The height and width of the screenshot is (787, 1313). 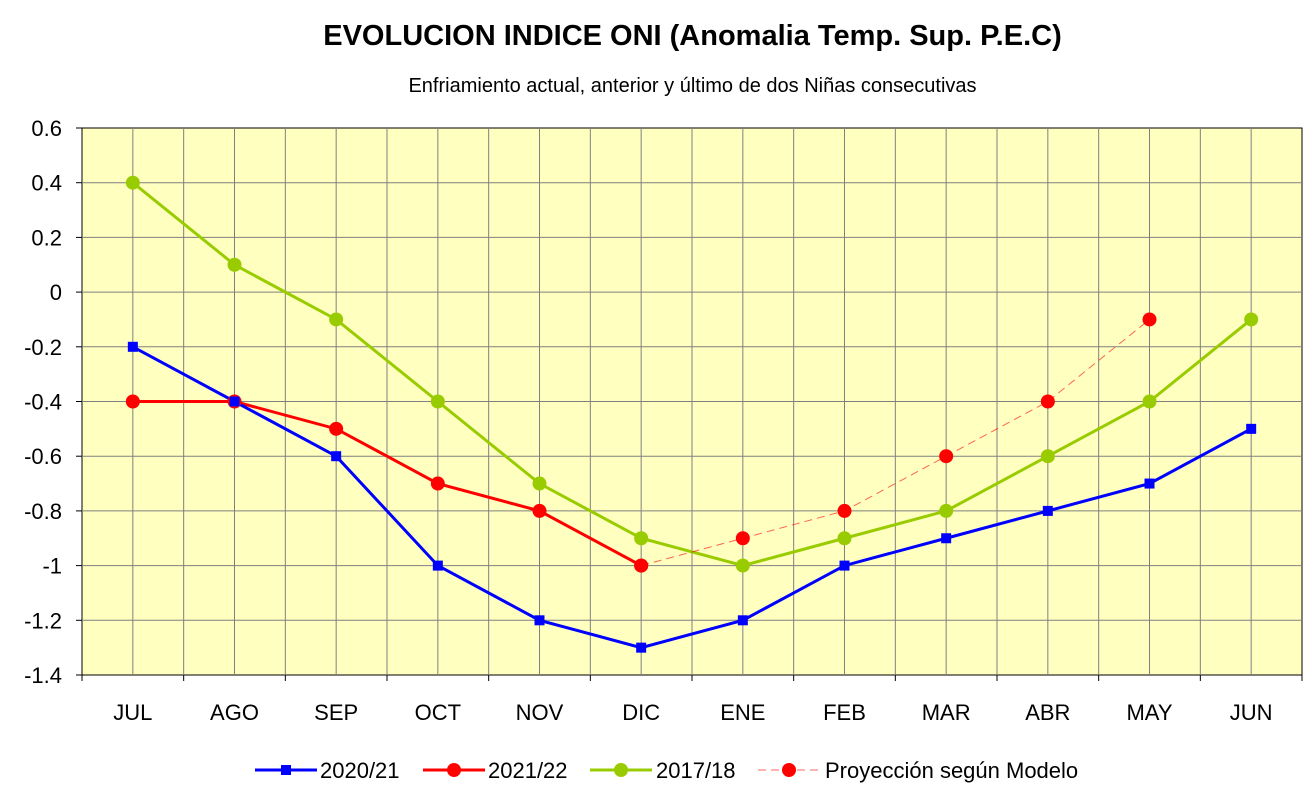 I want to click on x-tick-label: ENE, so click(x=742, y=712).